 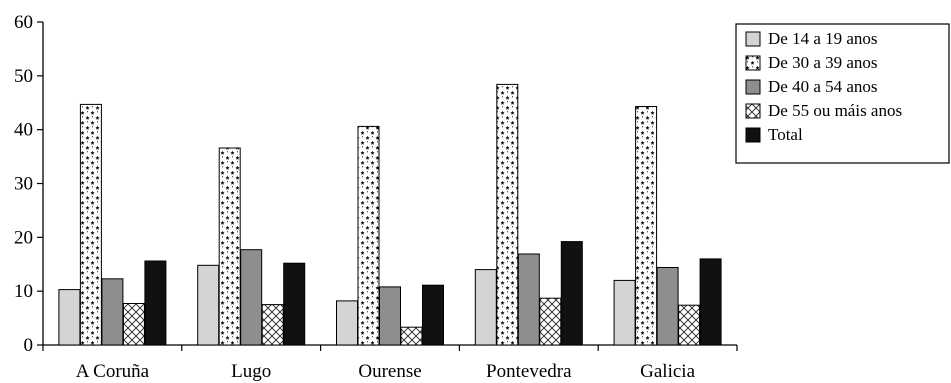 What do you see at coordinates (785, 134) in the screenshot?
I see `legend-label: Total` at bounding box center [785, 134].